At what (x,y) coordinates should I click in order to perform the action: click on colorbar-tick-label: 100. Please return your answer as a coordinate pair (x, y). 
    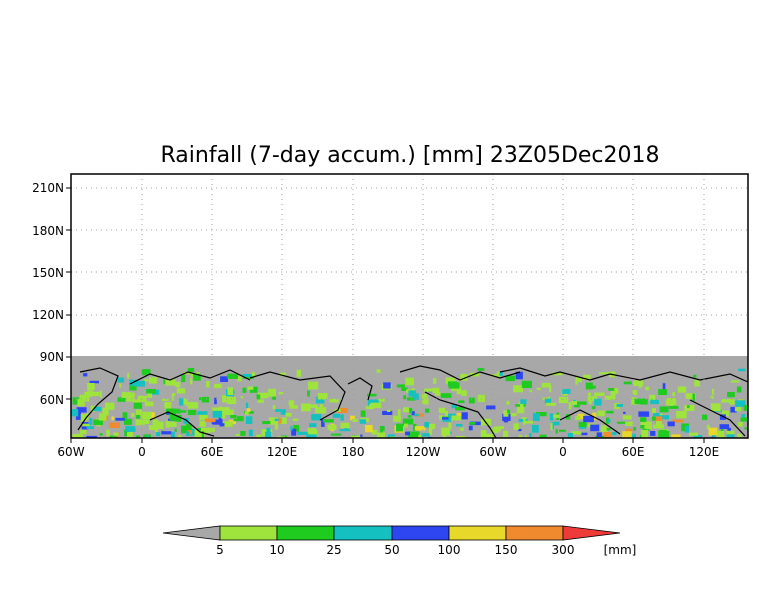
    Looking at the image, I should click on (449, 550).